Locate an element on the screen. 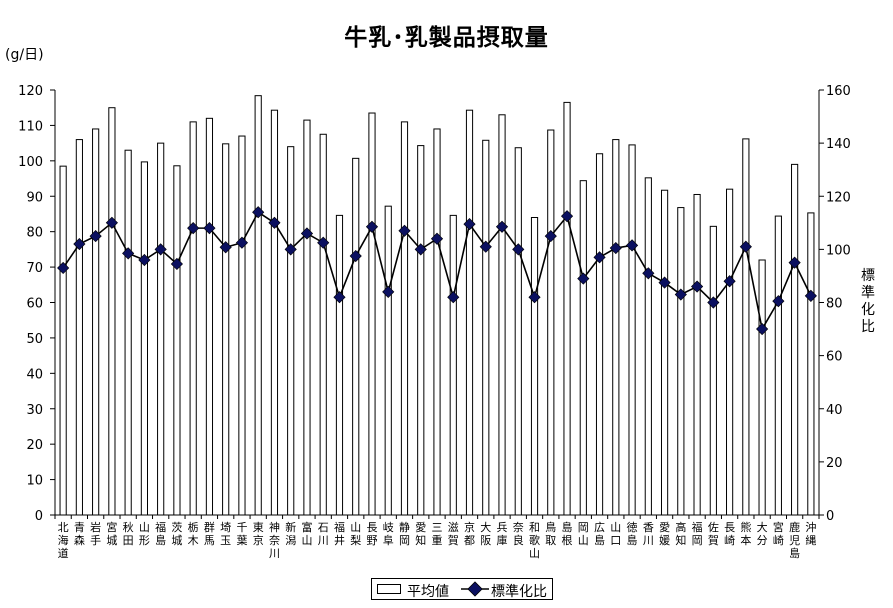 This screenshot has height=608, width=893. category-label: 和歌山 is located at coordinates (534, 540).